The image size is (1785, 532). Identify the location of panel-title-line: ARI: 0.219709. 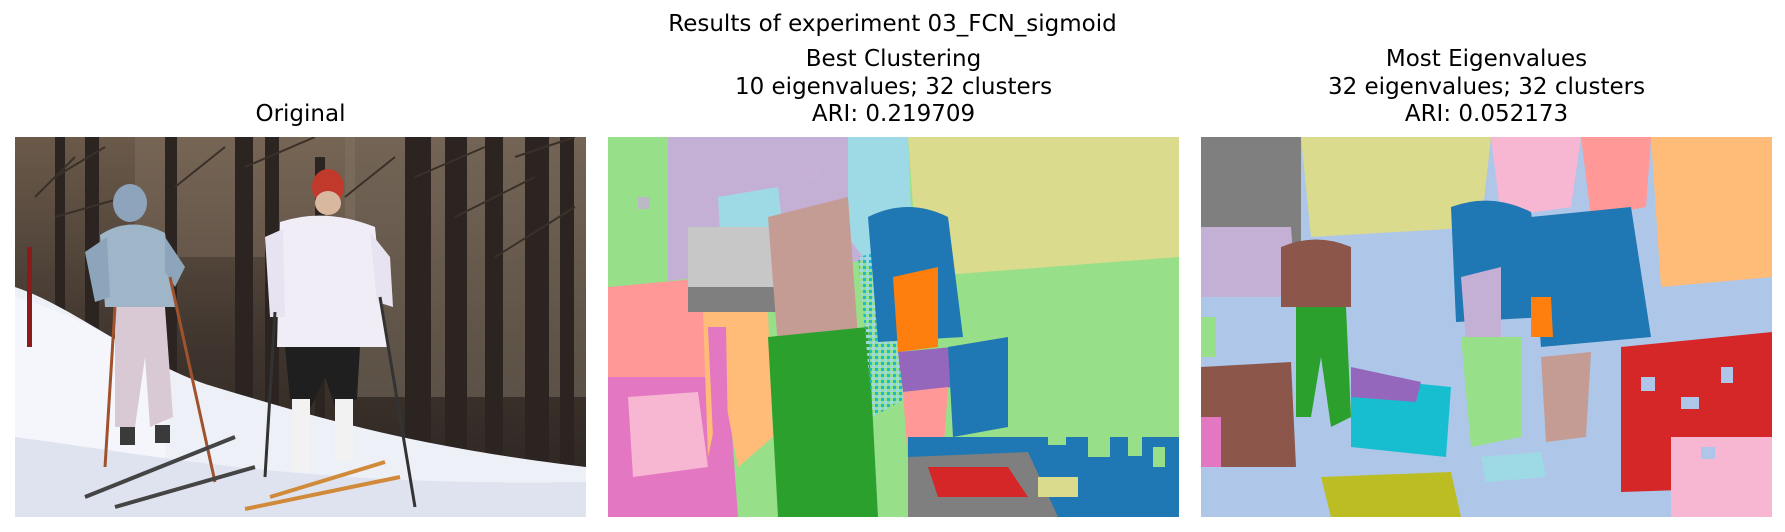
(893, 114).